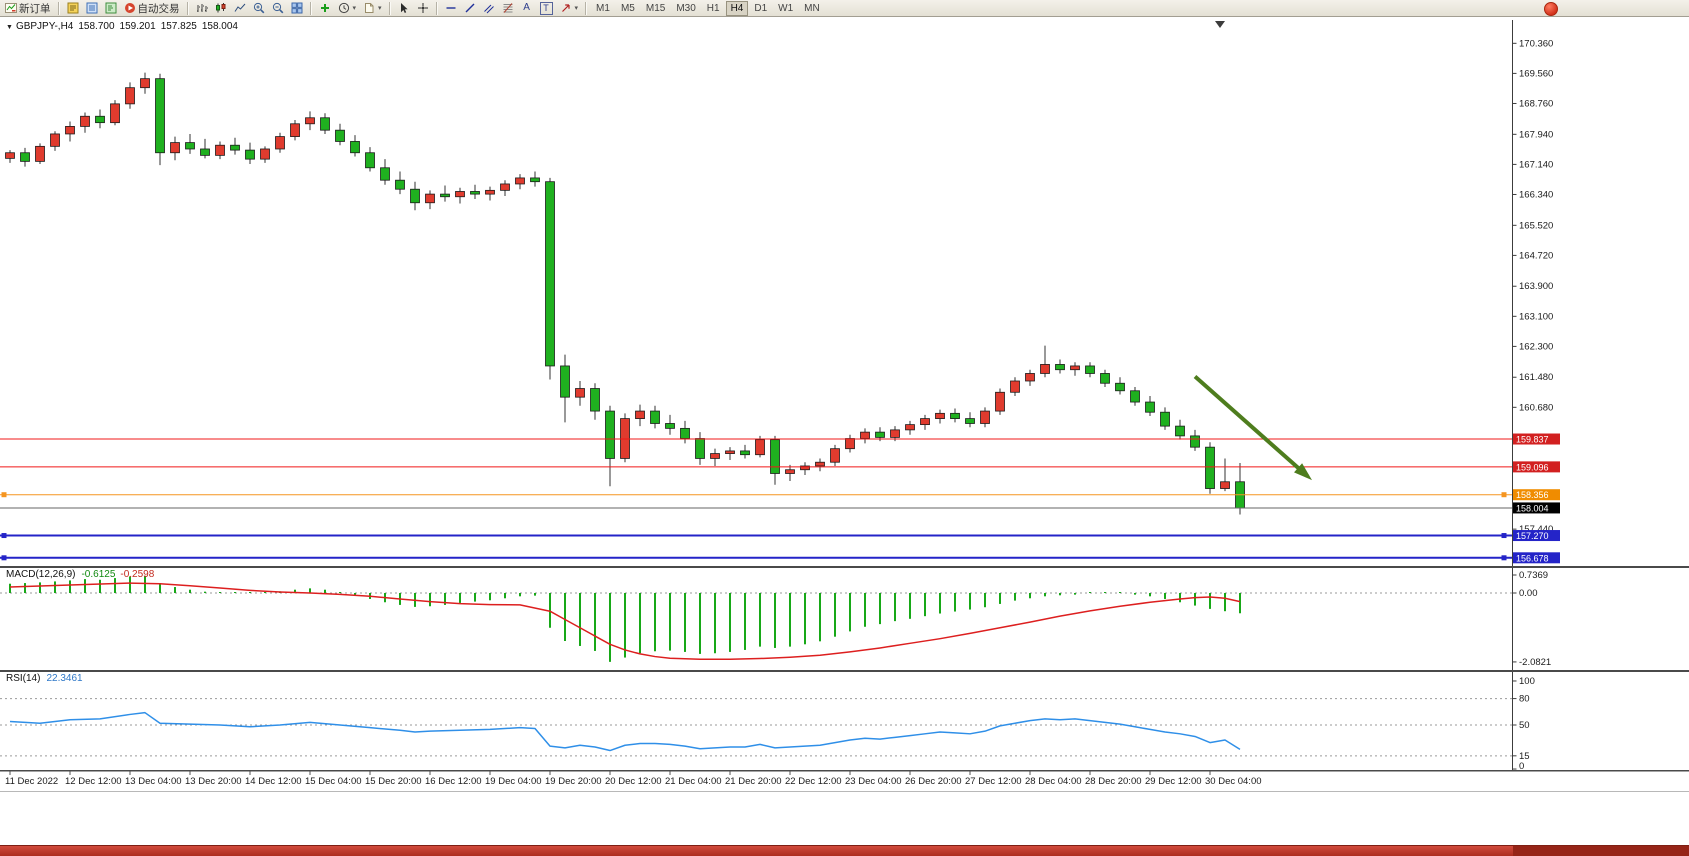 Image resolution: width=1689 pixels, height=856 pixels. I want to click on equidistant-channel-icon, so click(489, 8).